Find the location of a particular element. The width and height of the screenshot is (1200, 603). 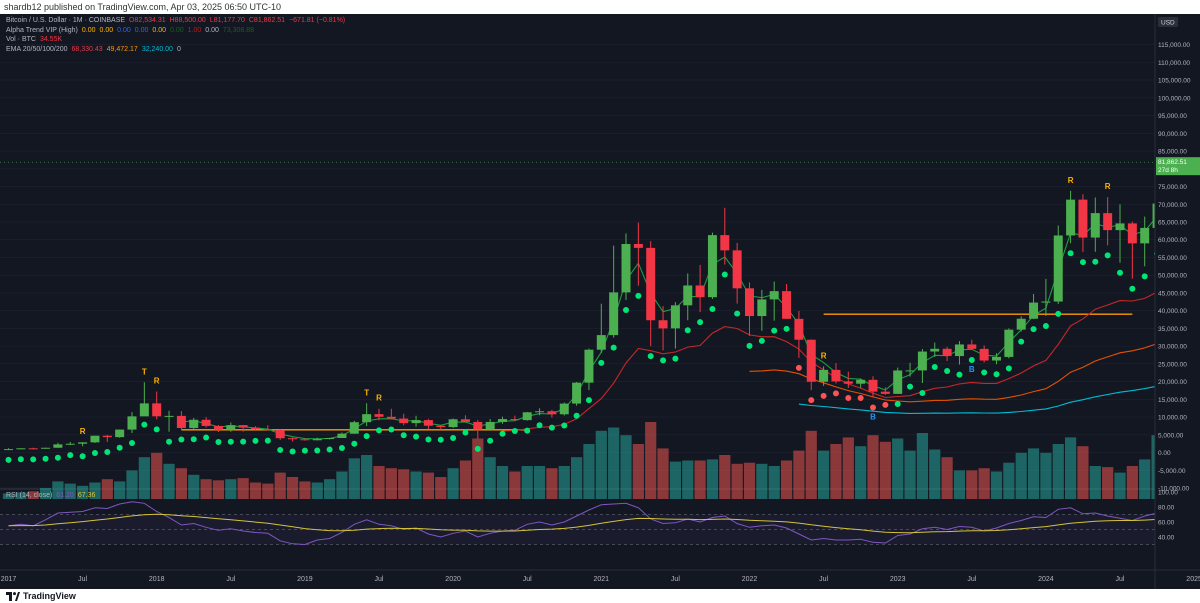

ema100-line is located at coordinates (974, 357).